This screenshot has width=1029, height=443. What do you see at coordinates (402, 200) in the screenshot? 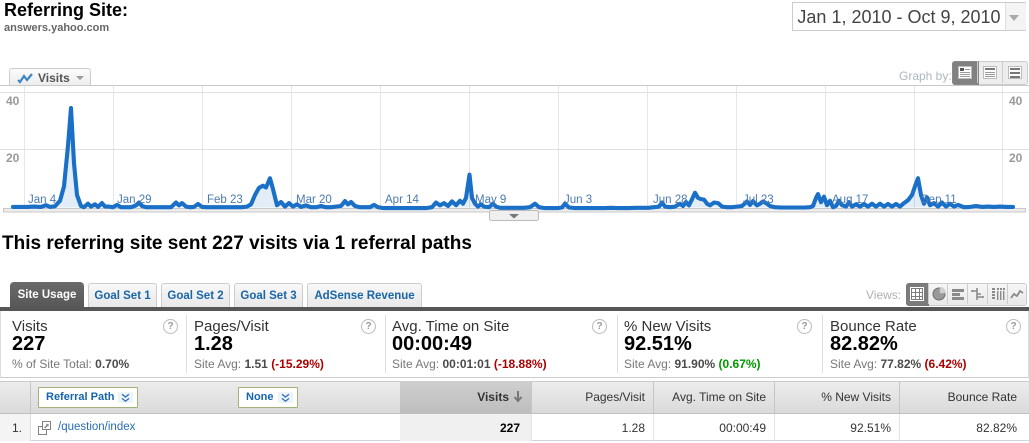
I see `svg-text: Apr 14` at bounding box center [402, 200].